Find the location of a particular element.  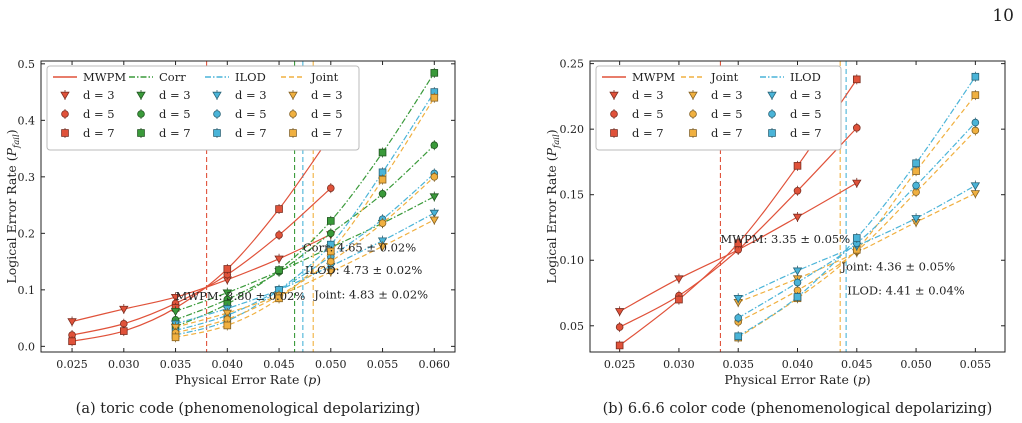

legend-box is located at coordinates (203, 108).